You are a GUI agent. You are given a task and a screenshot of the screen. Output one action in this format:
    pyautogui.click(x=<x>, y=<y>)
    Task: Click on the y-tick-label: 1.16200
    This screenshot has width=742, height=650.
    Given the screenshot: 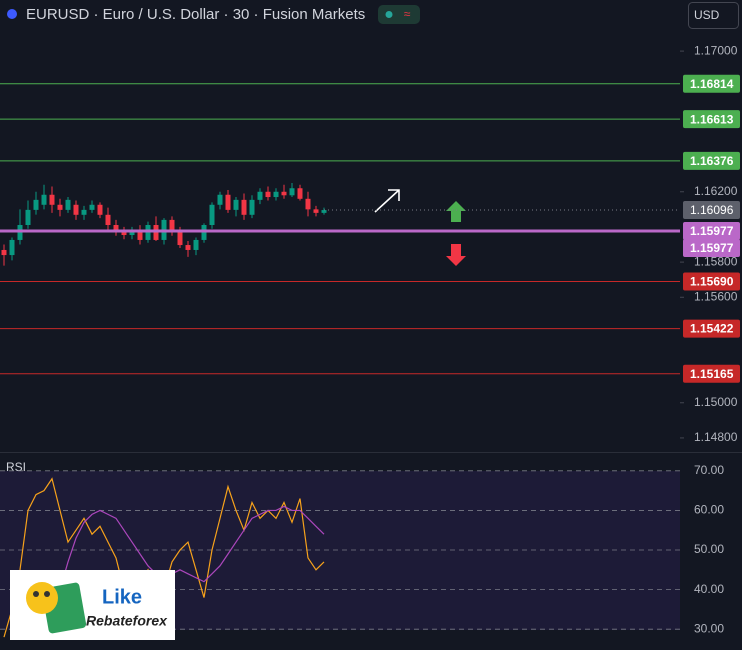 What is the action you would take?
    pyautogui.click(x=716, y=191)
    